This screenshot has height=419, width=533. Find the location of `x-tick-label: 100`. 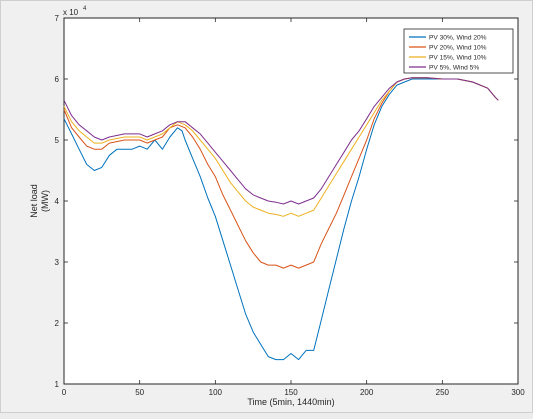

x-tick-label: 100 is located at coordinates (216, 392).